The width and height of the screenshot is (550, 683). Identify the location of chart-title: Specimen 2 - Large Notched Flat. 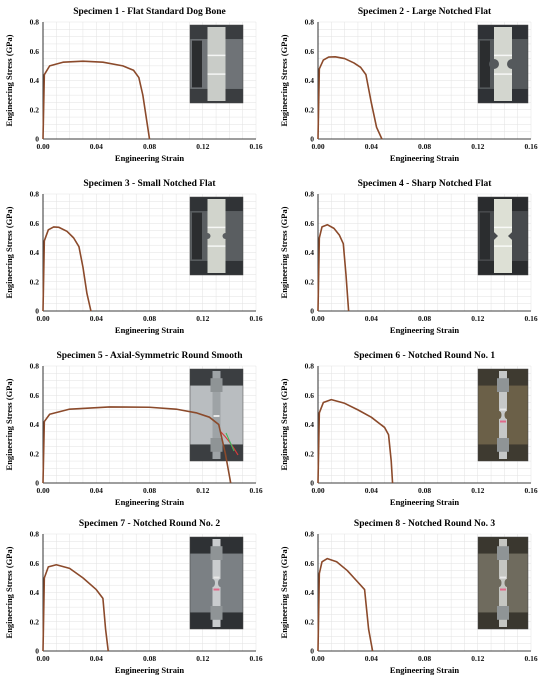
(425, 12).